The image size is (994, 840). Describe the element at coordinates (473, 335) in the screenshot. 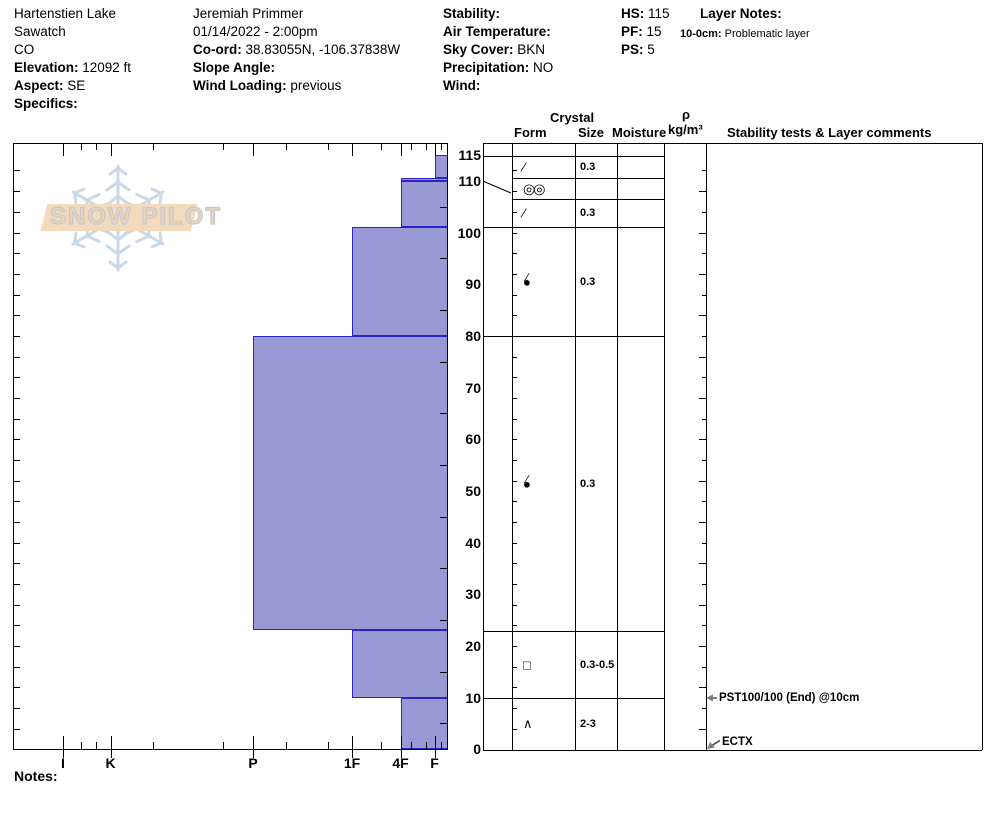

I see `depth-axis-label: 80` at that location.